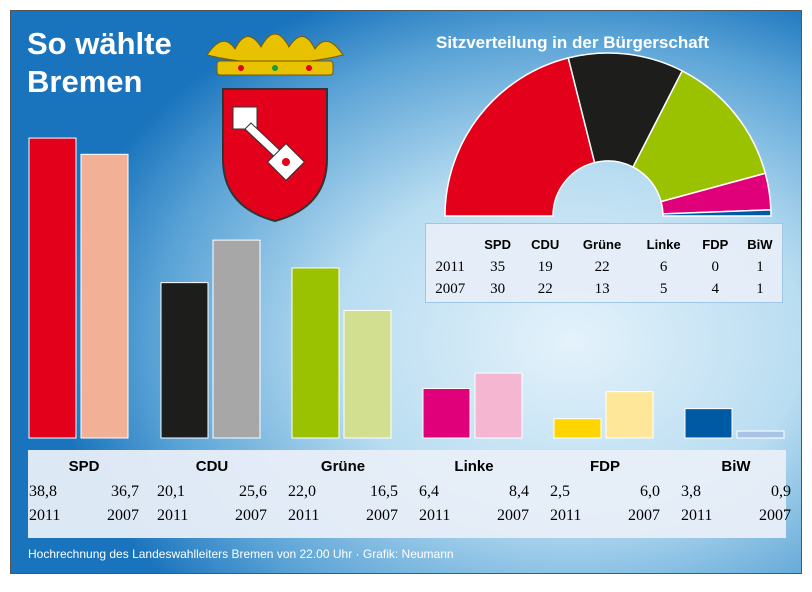 This screenshot has height=592, width=812. What do you see at coordinates (497, 244) in the screenshot?
I see `col-header: SPD` at bounding box center [497, 244].